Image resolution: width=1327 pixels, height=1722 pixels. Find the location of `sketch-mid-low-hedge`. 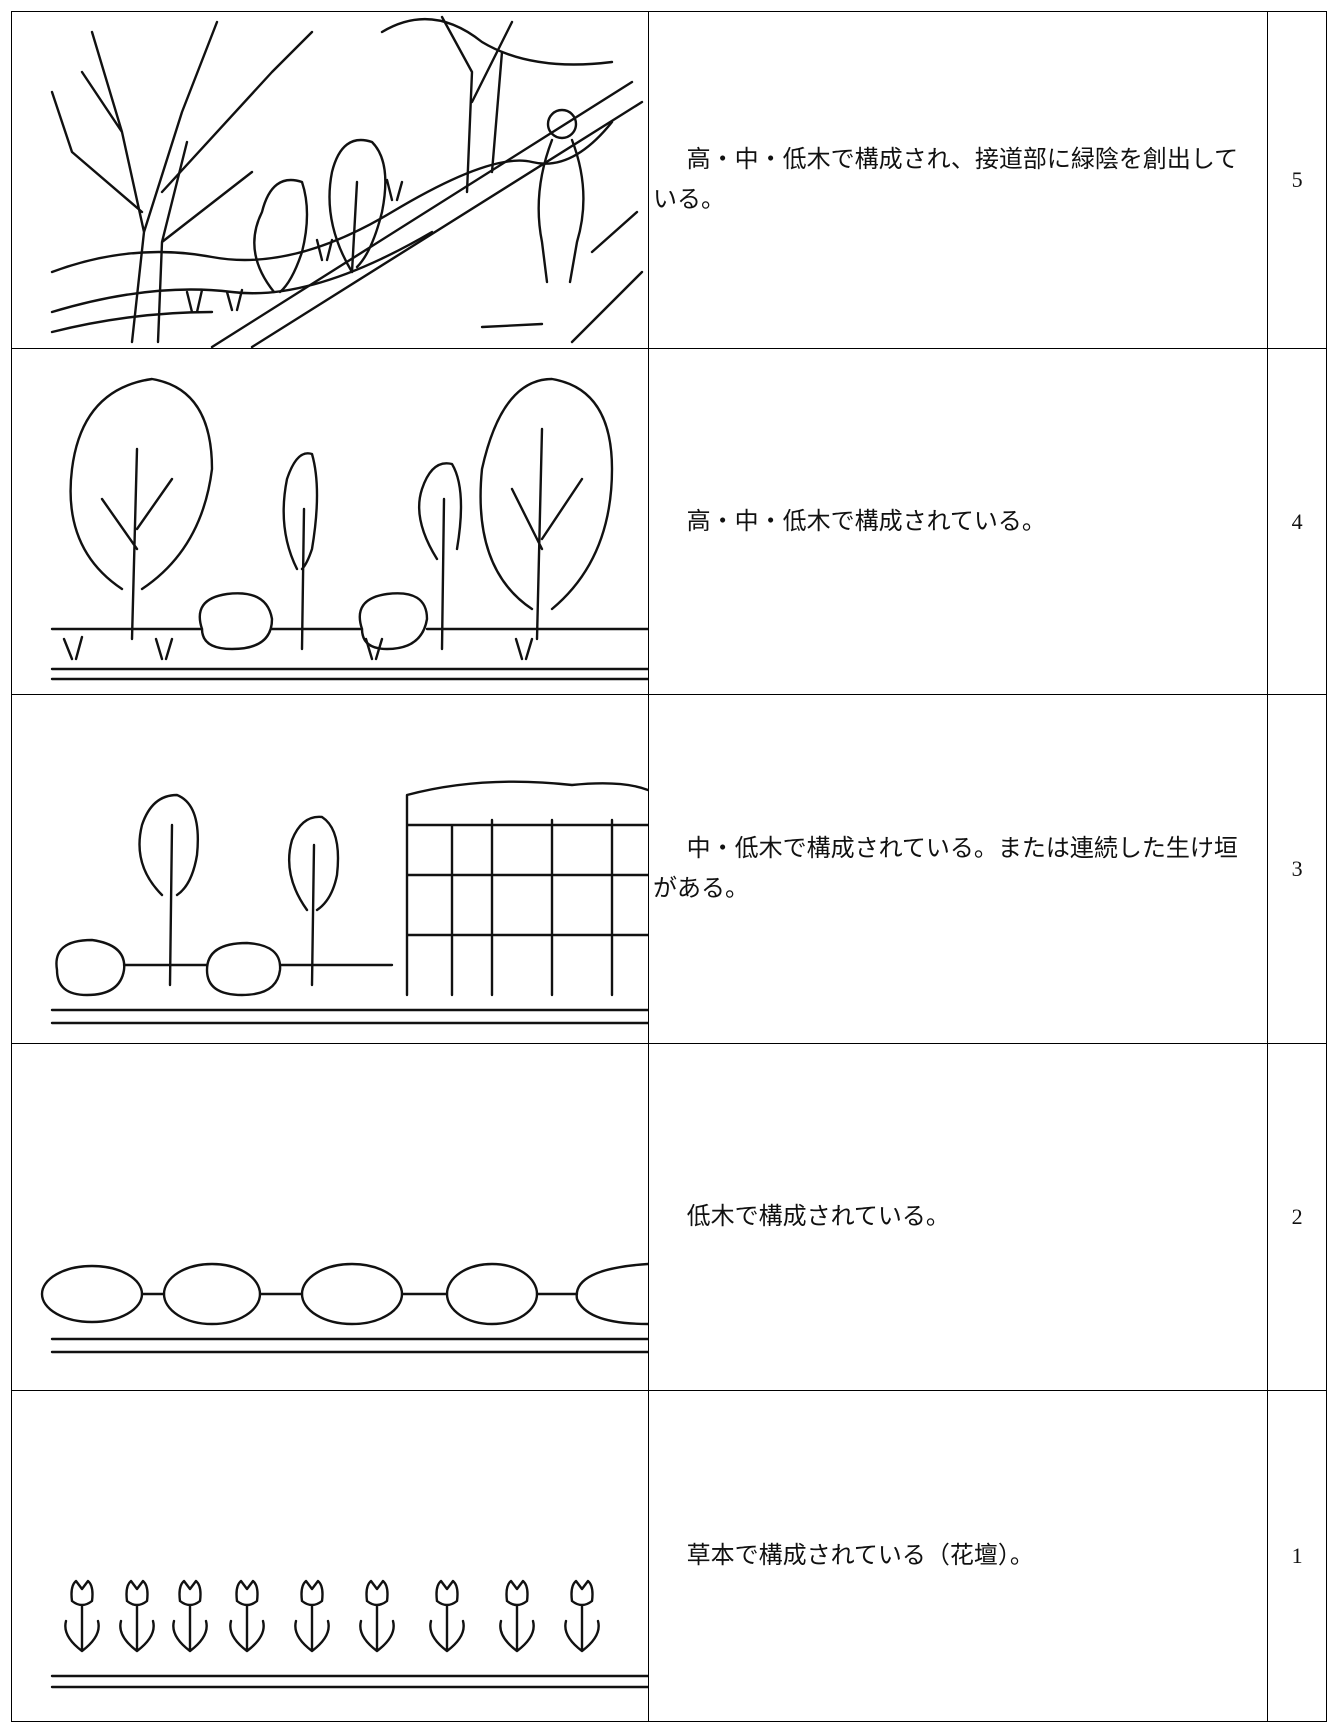

sketch-mid-low-hedge is located at coordinates (349, 902).